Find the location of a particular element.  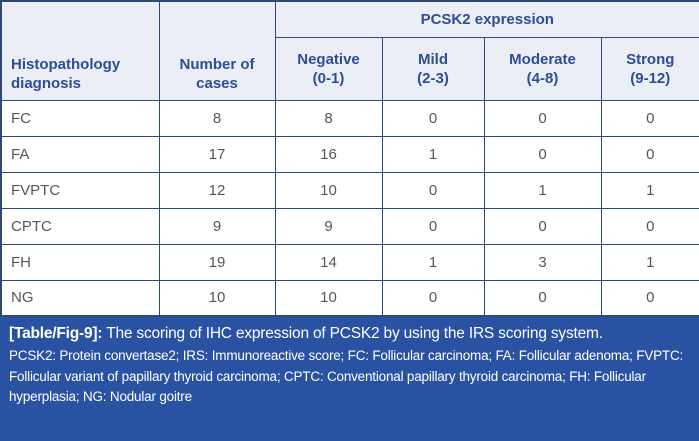

table-row-fvptc: FVPTC 12 10 0 1 1 is located at coordinates (349, 190).